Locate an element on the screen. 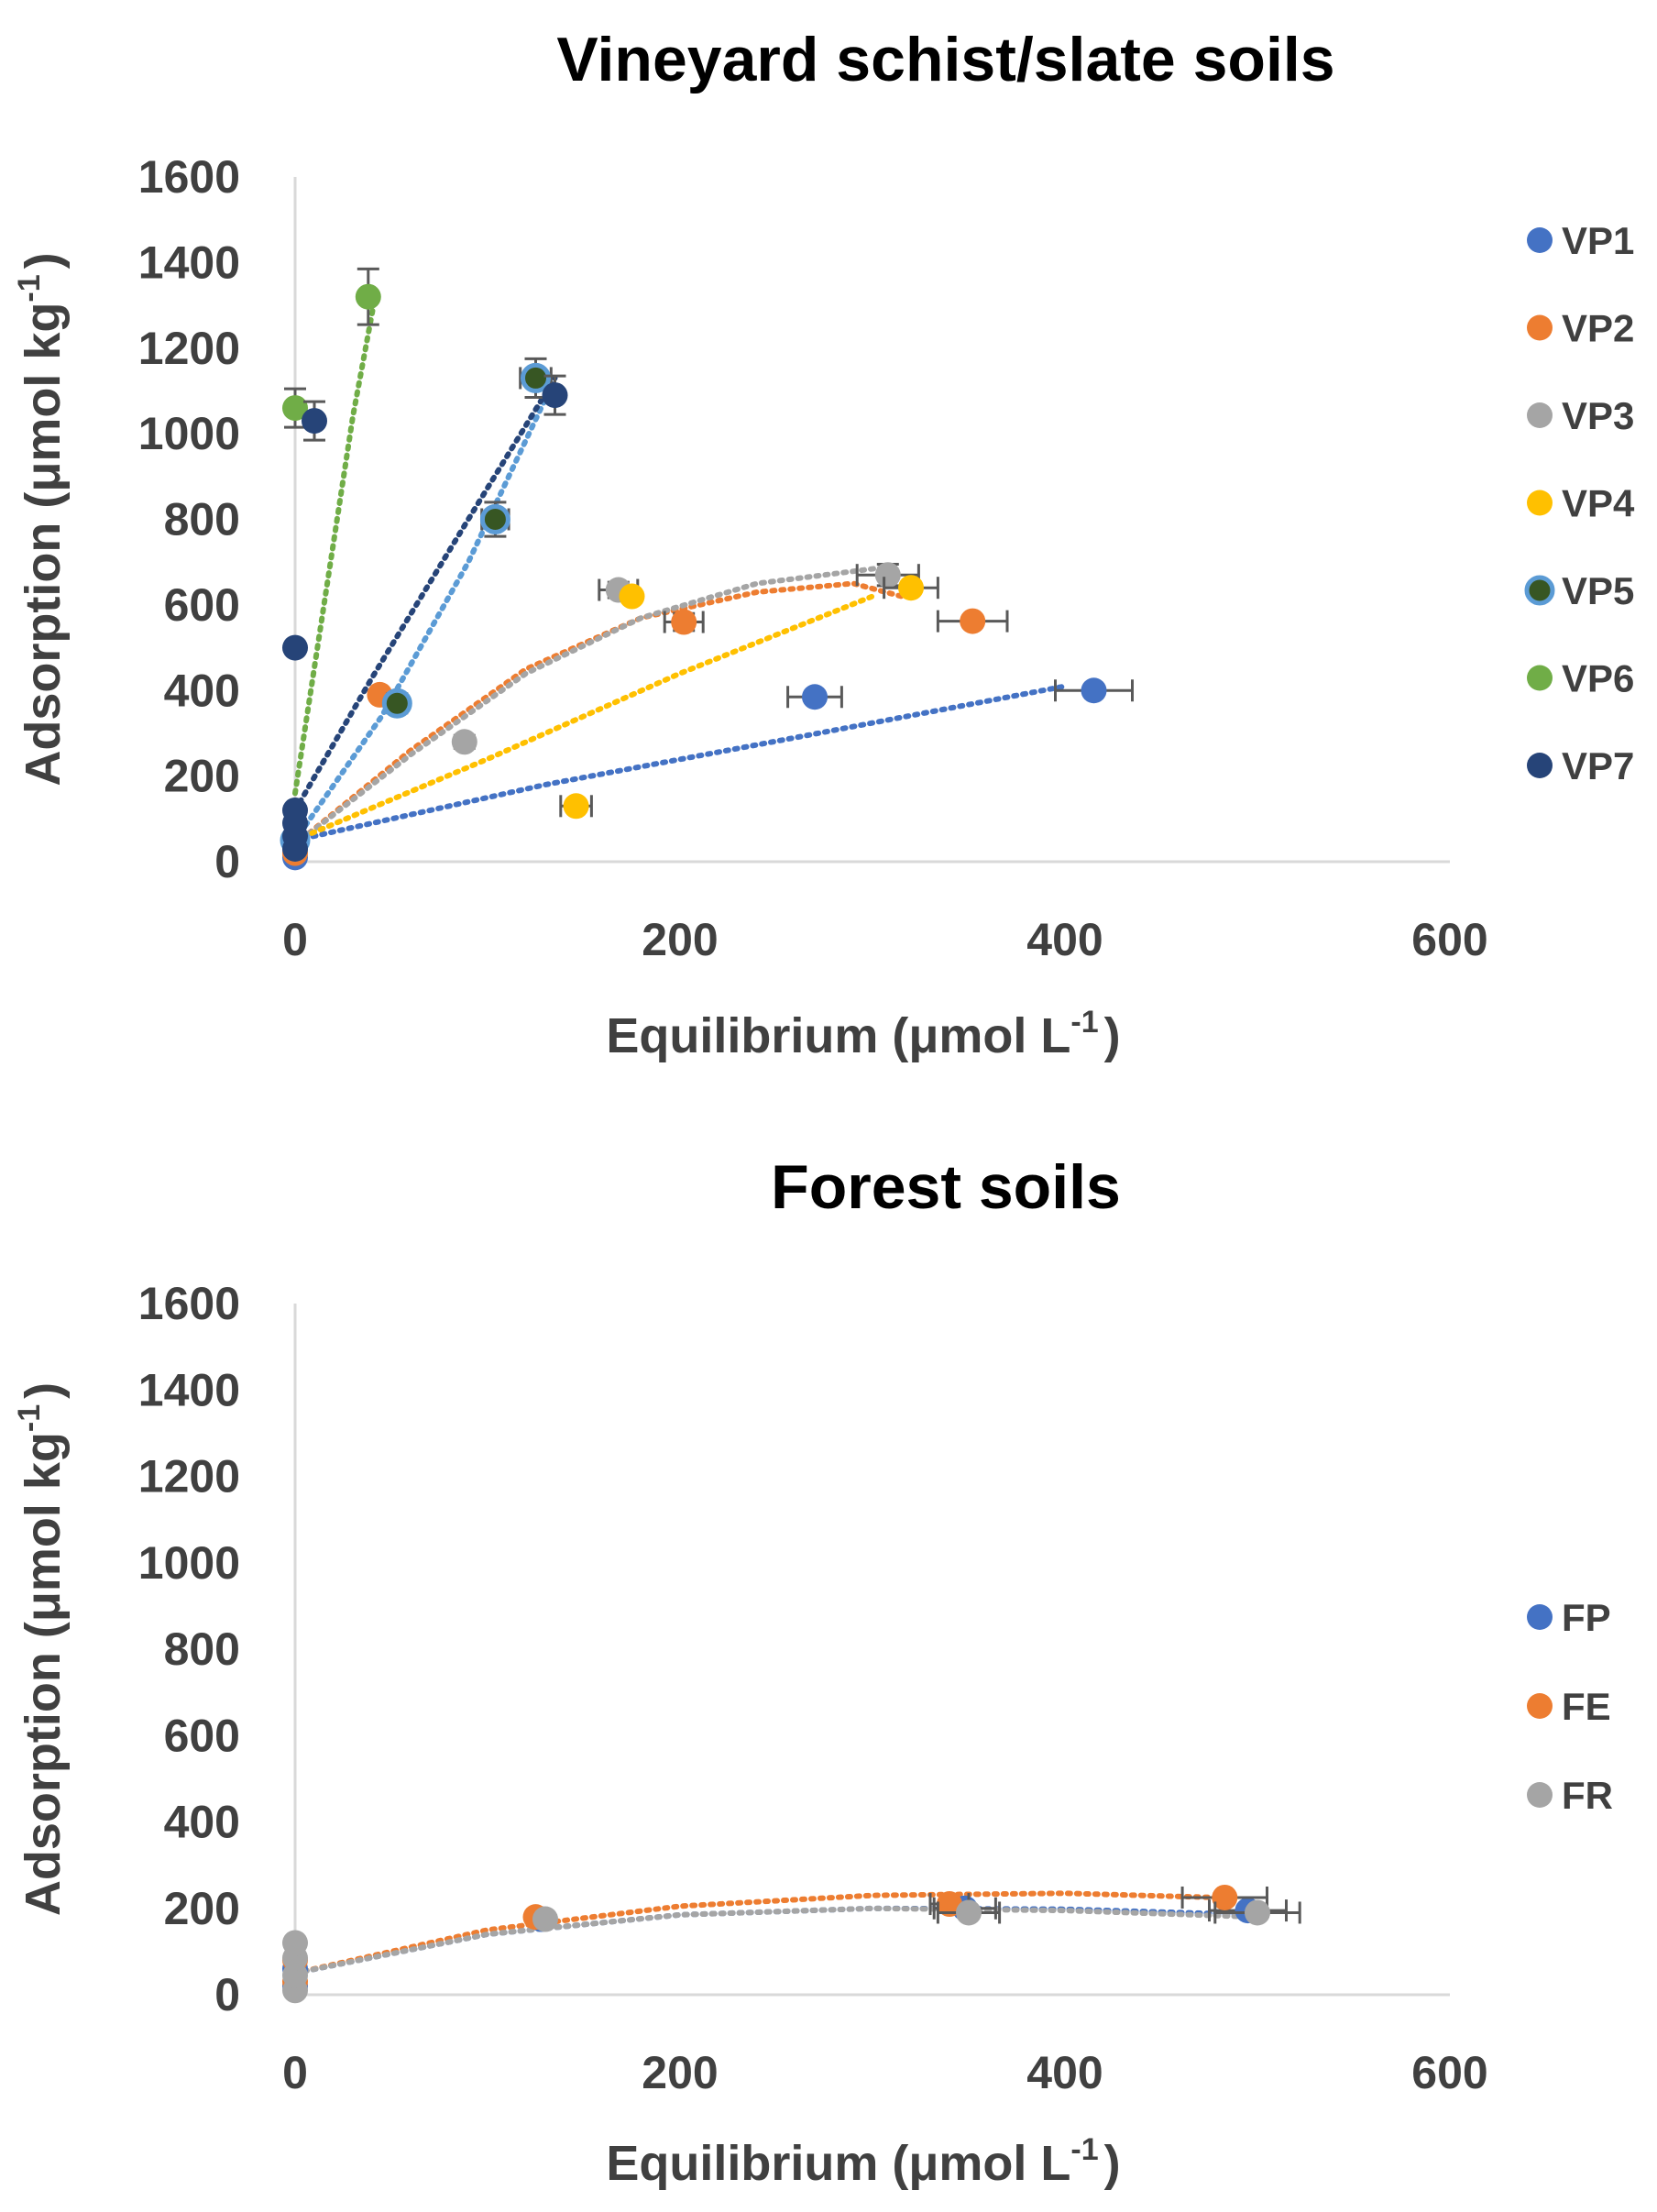 The width and height of the screenshot is (1657, 2212). legend-marker-vp3 is located at coordinates (1540, 415).